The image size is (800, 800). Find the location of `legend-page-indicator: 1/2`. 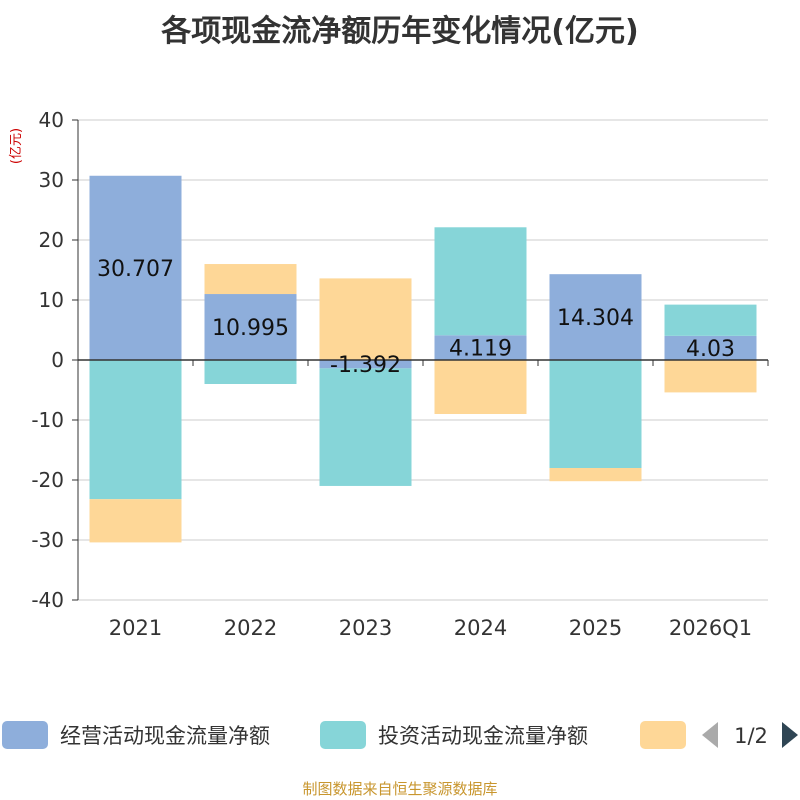

legend-page-indicator: 1/2 is located at coordinates (751, 736).